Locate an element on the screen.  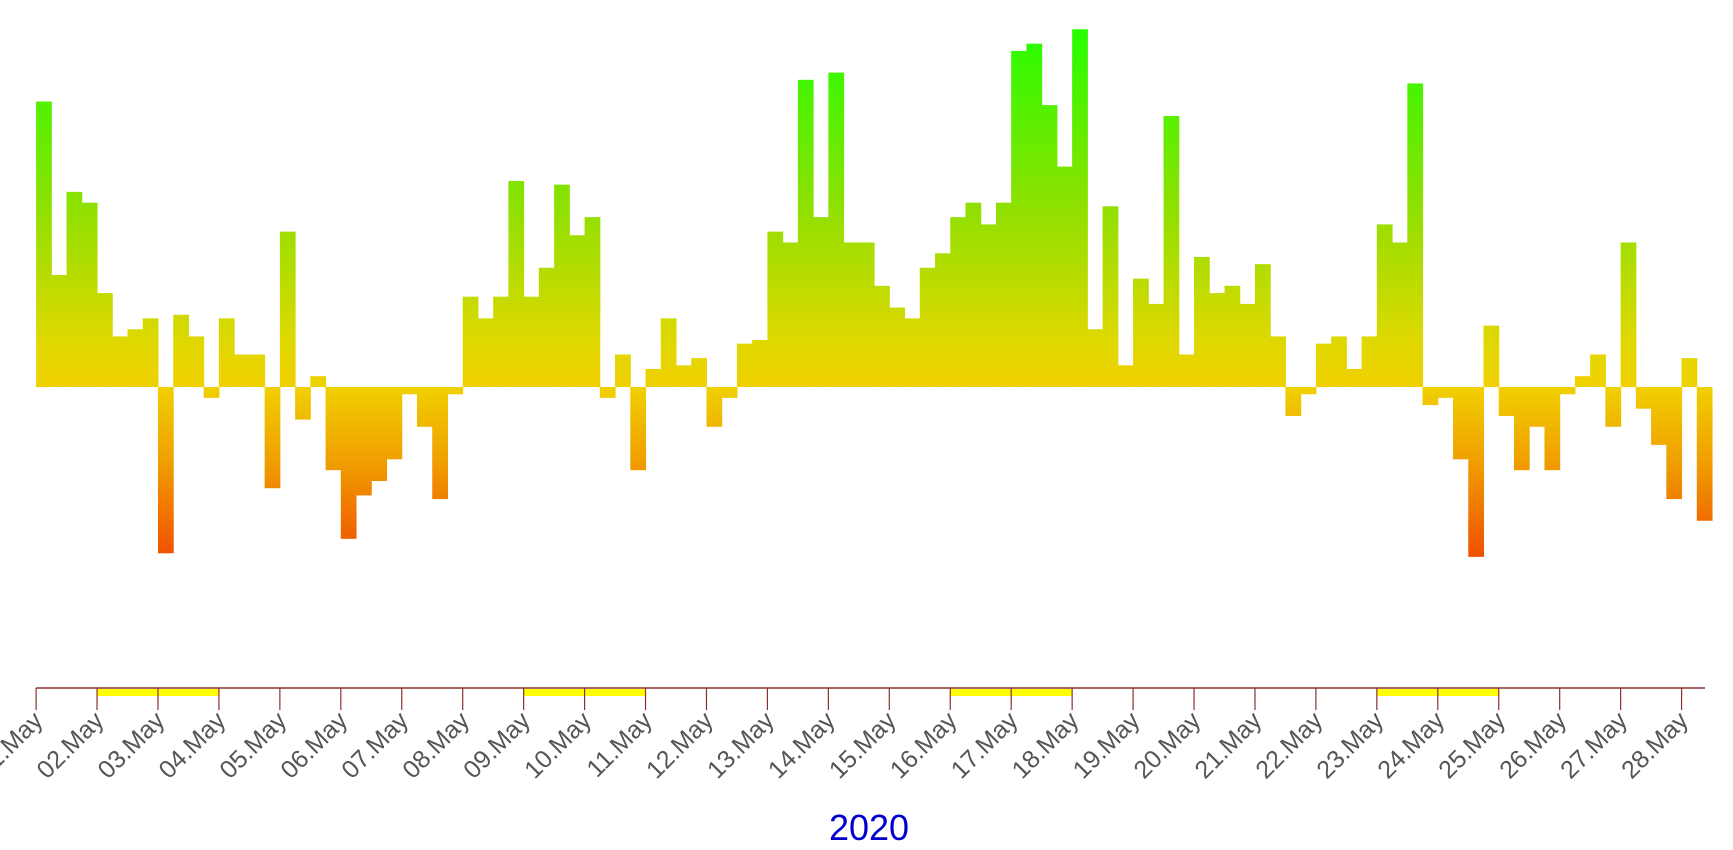
x-tick-label: 21.May is located at coordinates (1228, 745).